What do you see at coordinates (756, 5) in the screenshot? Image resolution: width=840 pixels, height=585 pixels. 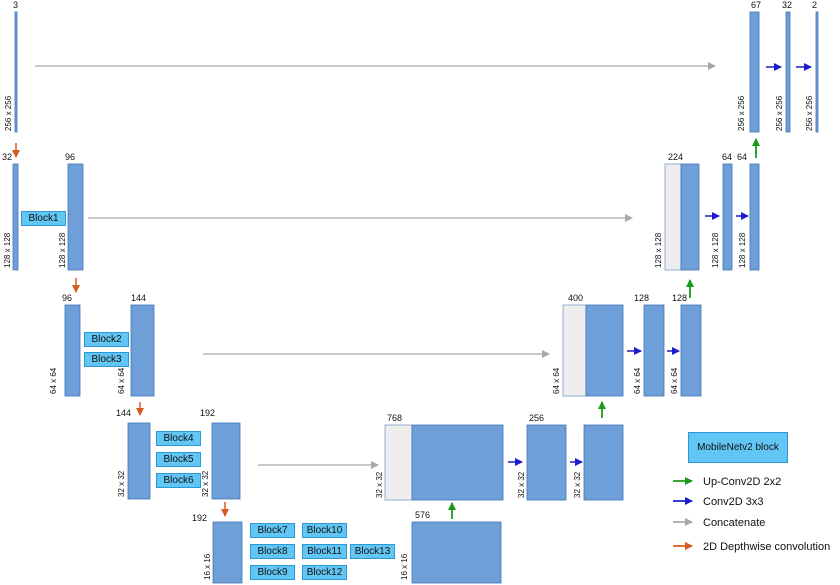 I see `channels-l1-concat: 67` at bounding box center [756, 5].